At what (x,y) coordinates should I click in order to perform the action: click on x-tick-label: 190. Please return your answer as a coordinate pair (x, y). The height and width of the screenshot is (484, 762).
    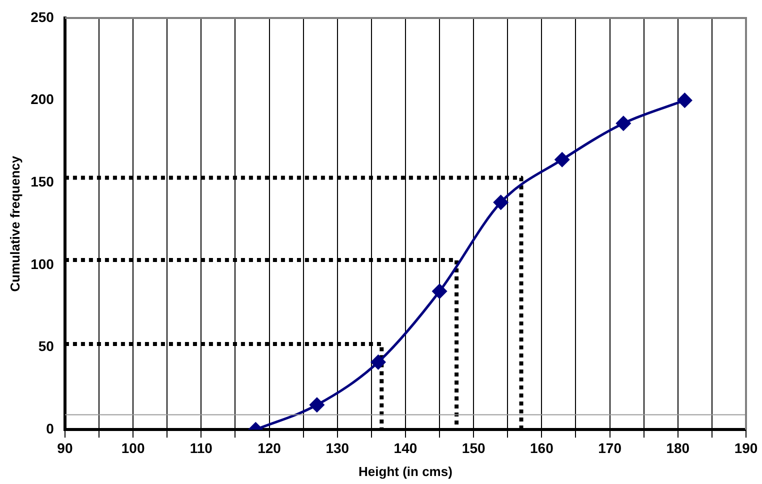
    Looking at the image, I should click on (746, 448).